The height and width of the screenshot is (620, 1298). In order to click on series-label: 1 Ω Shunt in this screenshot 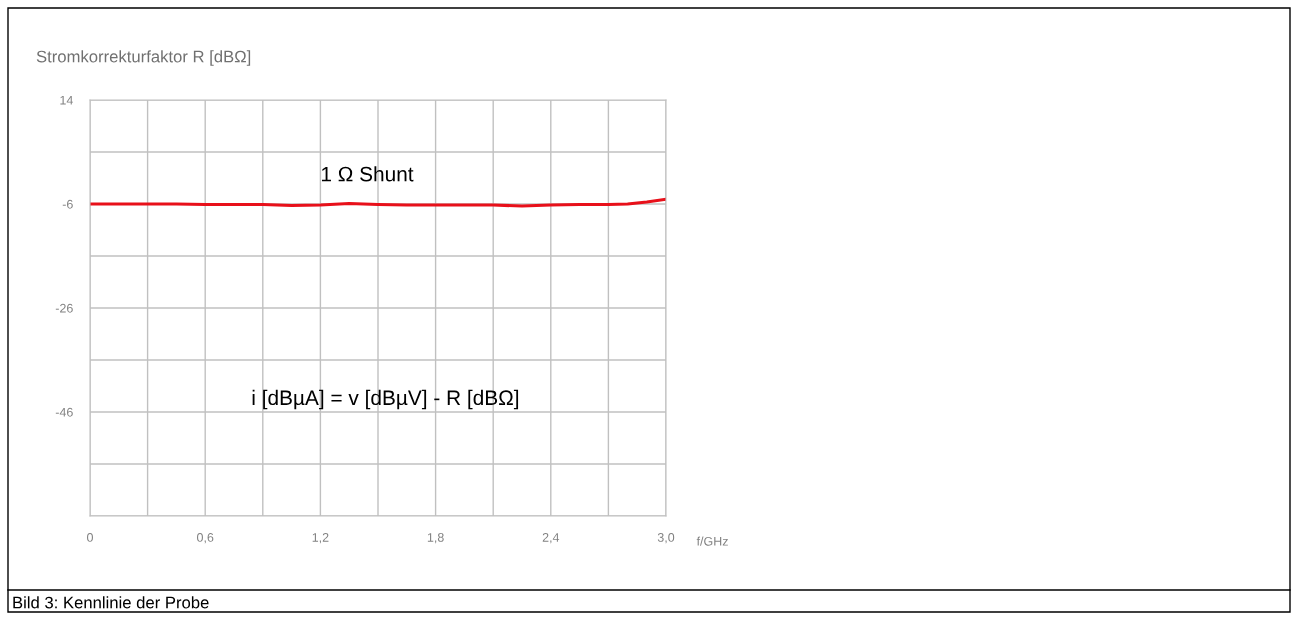, I will do `click(367, 174)`.